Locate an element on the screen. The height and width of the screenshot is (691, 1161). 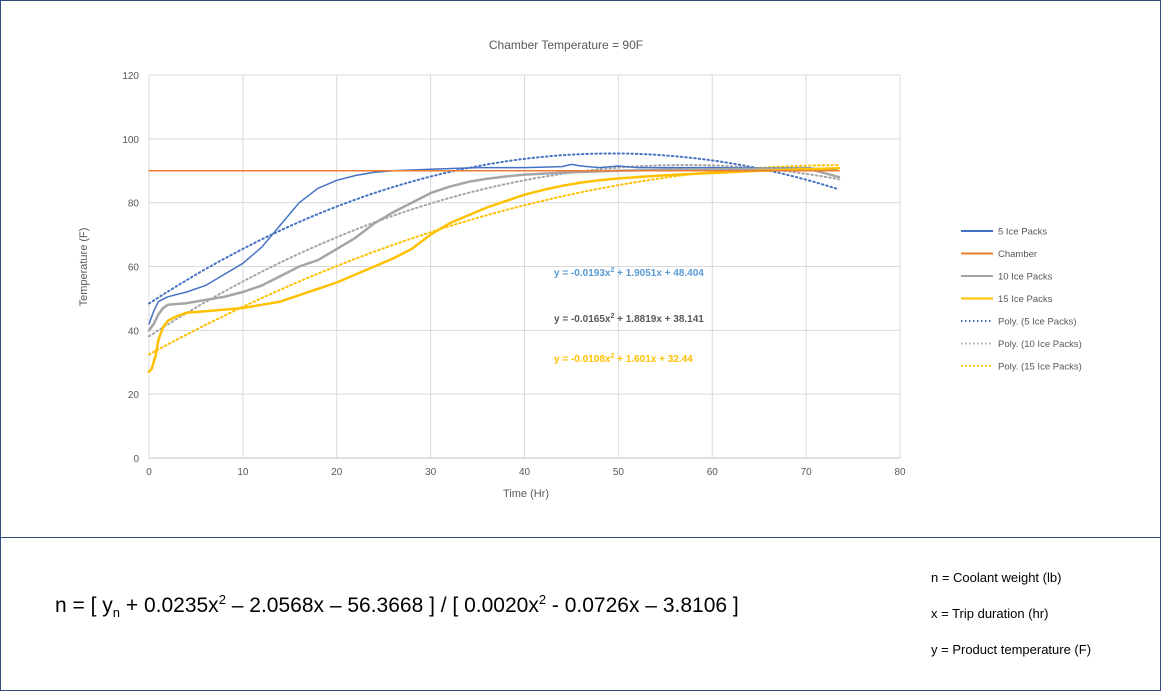
formula-part-1: n = [ y is located at coordinates (84, 605).